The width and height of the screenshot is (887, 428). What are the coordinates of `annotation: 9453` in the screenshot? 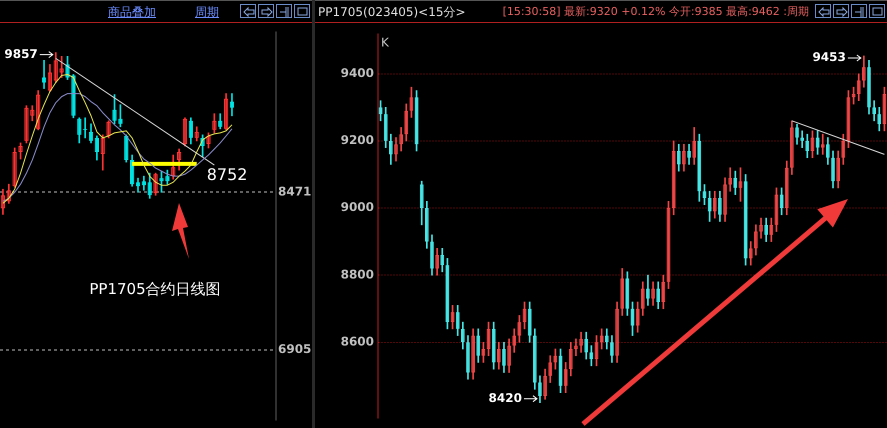 It's located at (829, 57).